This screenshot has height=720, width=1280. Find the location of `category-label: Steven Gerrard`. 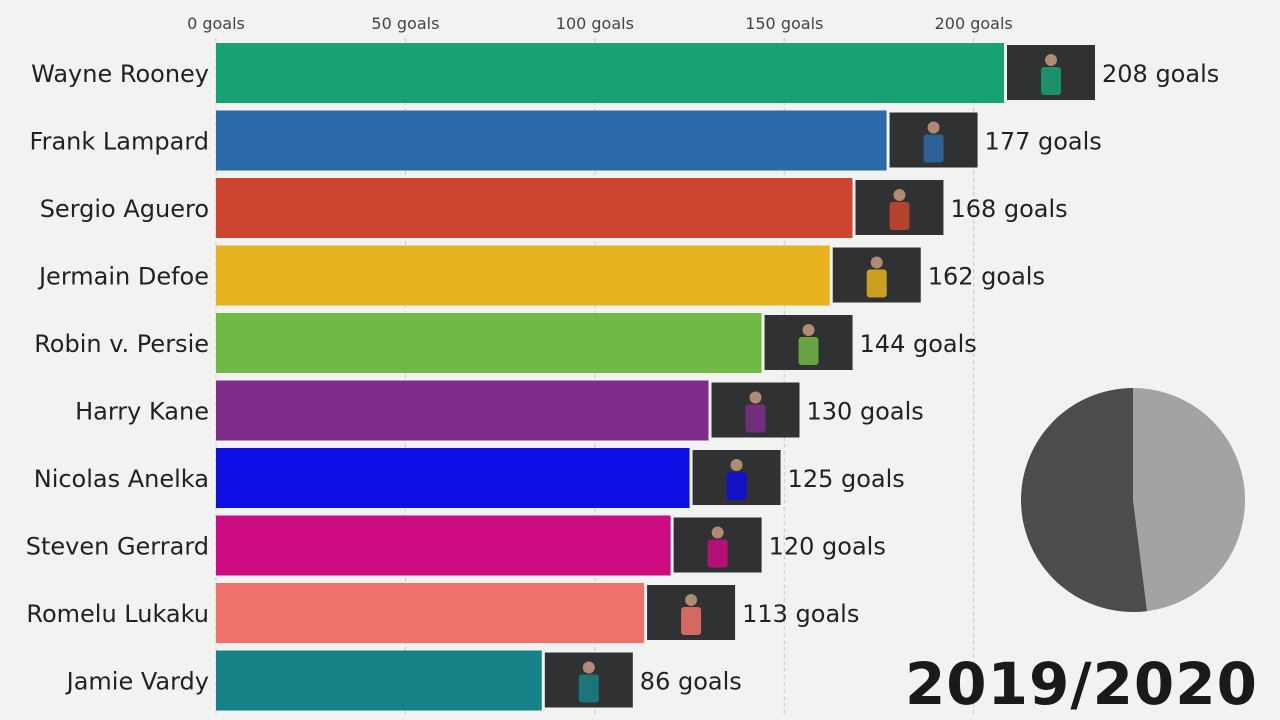

category-label: Steven Gerrard is located at coordinates (117, 547).